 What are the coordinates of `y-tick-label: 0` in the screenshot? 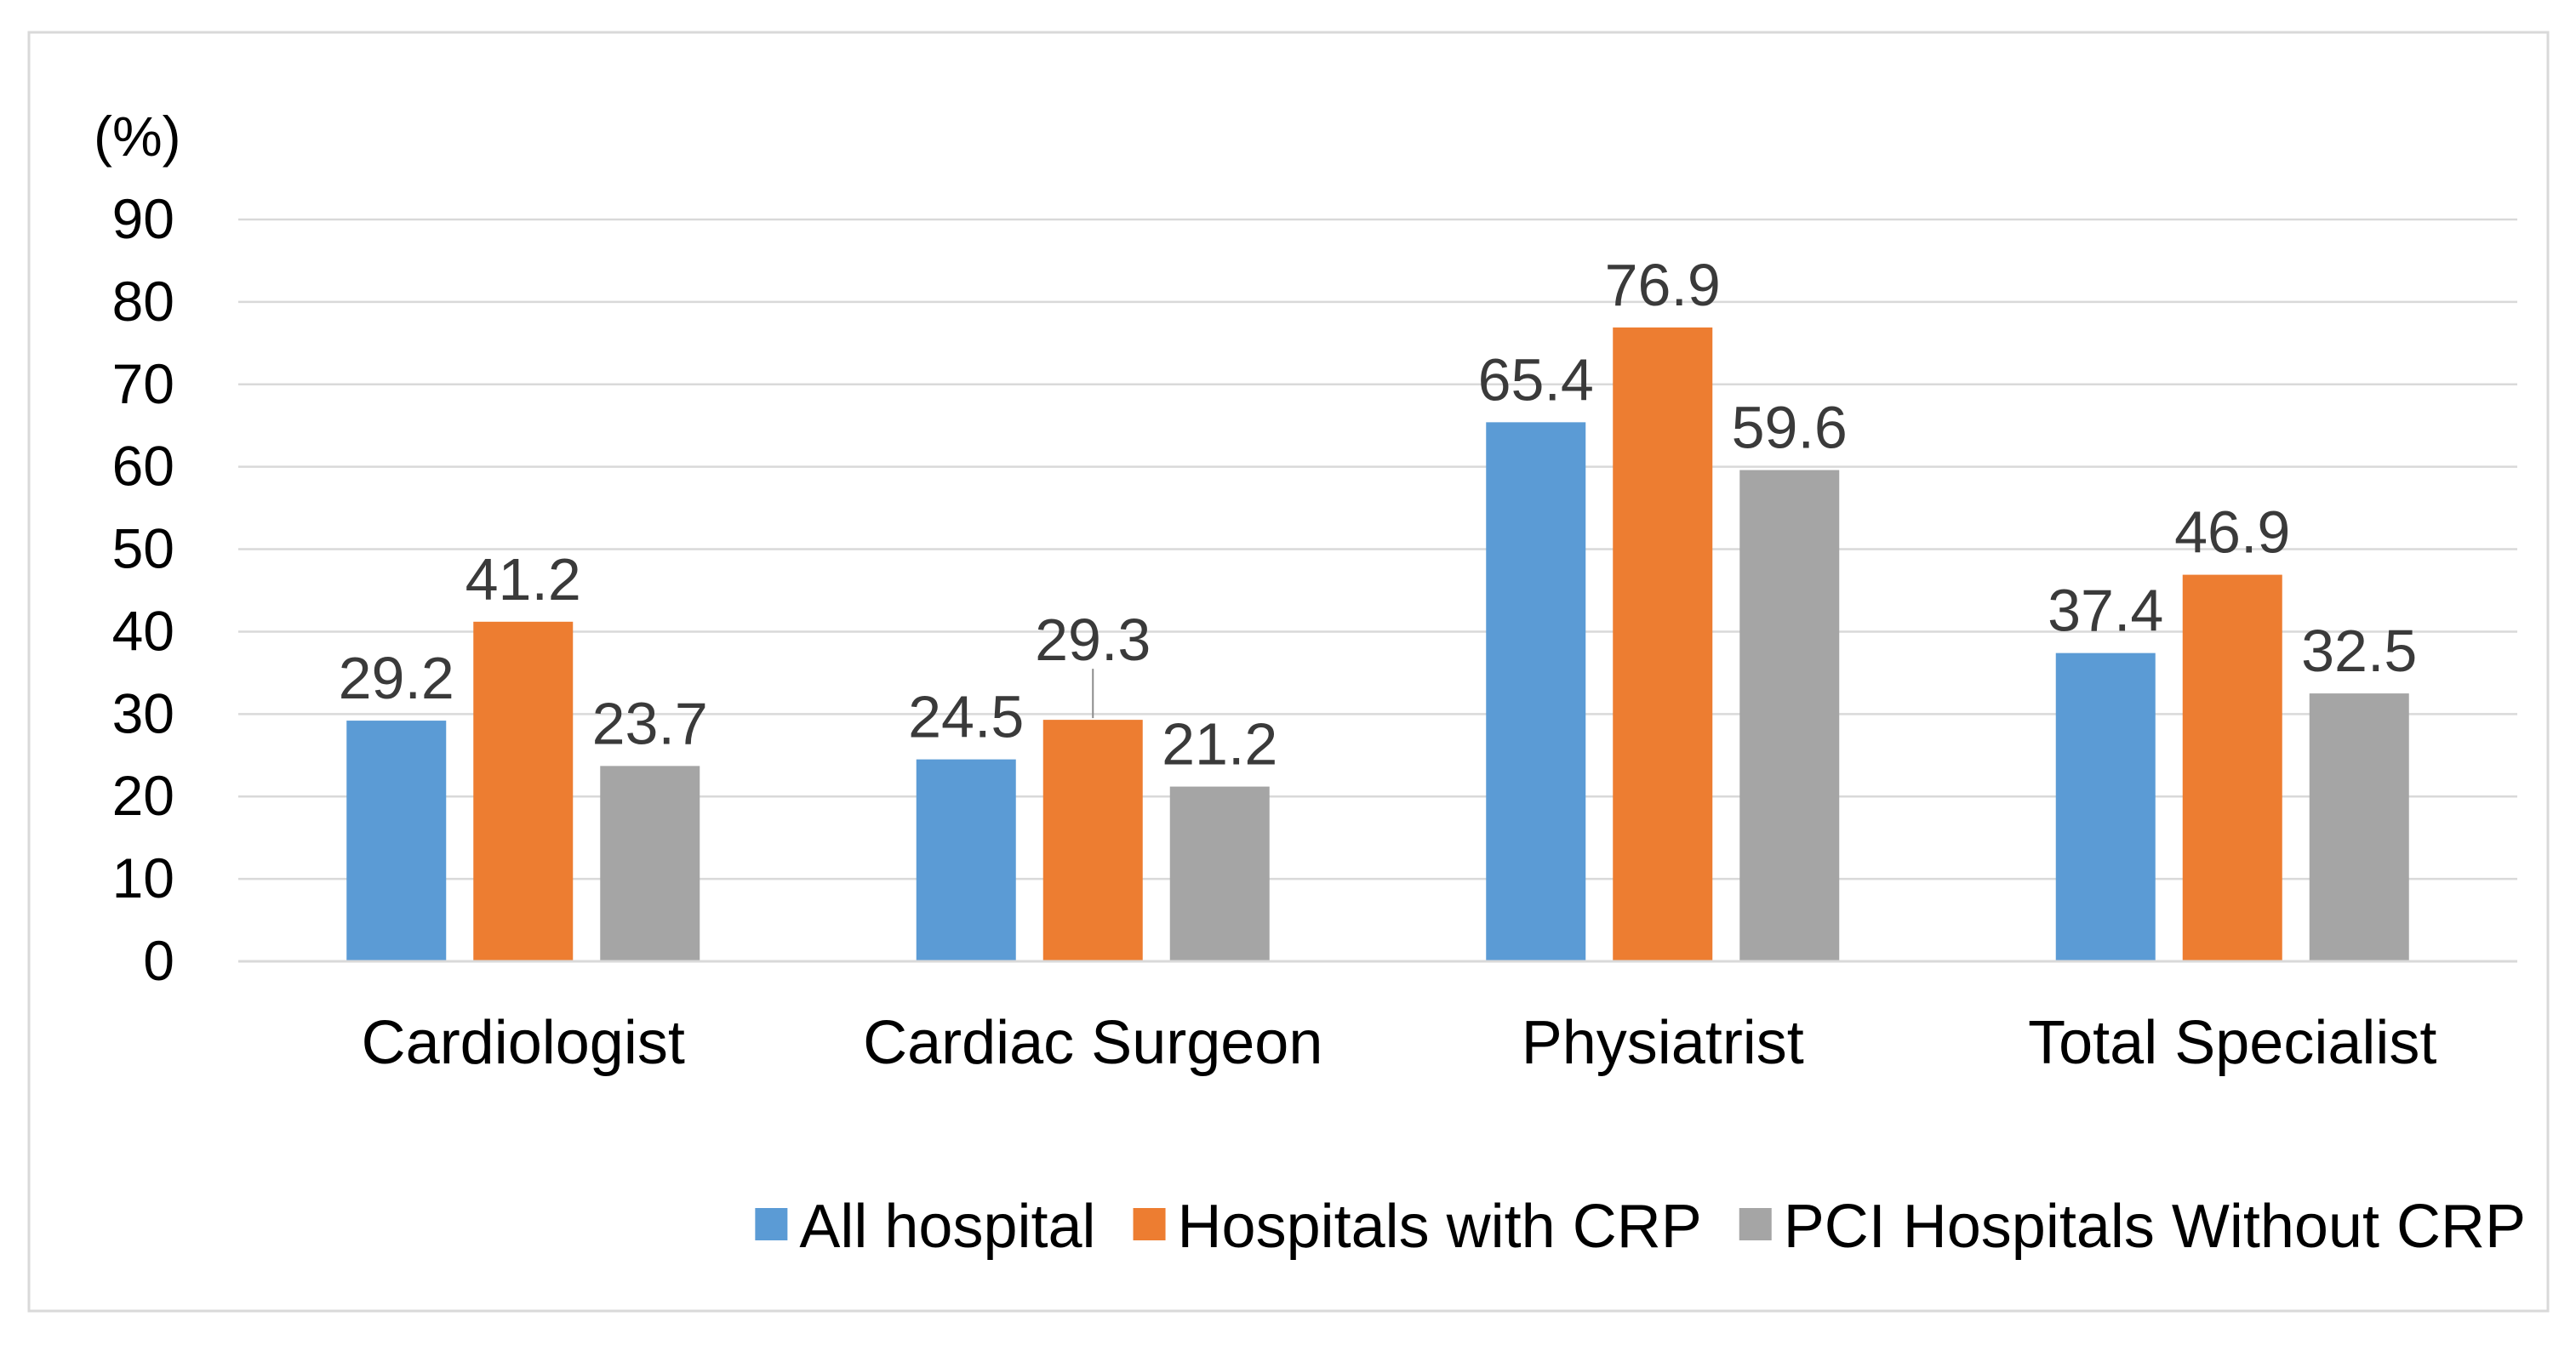 It's located at (158, 961).